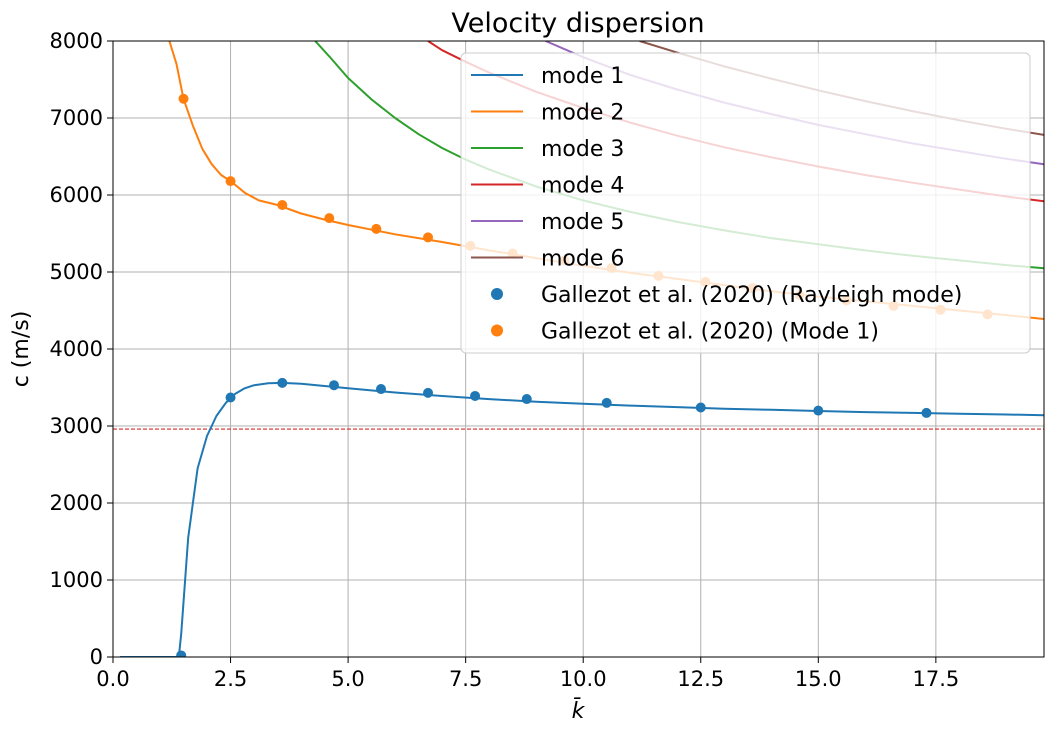 The height and width of the screenshot is (734, 1052). I want to click on x-tick-label: 15.0, so click(818, 679).